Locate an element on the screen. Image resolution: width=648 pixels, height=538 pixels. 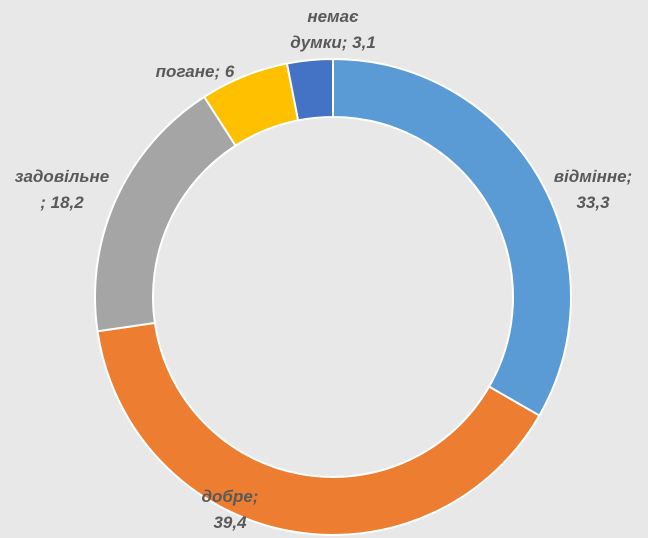
data-label: погане; 6 is located at coordinates (195, 71).